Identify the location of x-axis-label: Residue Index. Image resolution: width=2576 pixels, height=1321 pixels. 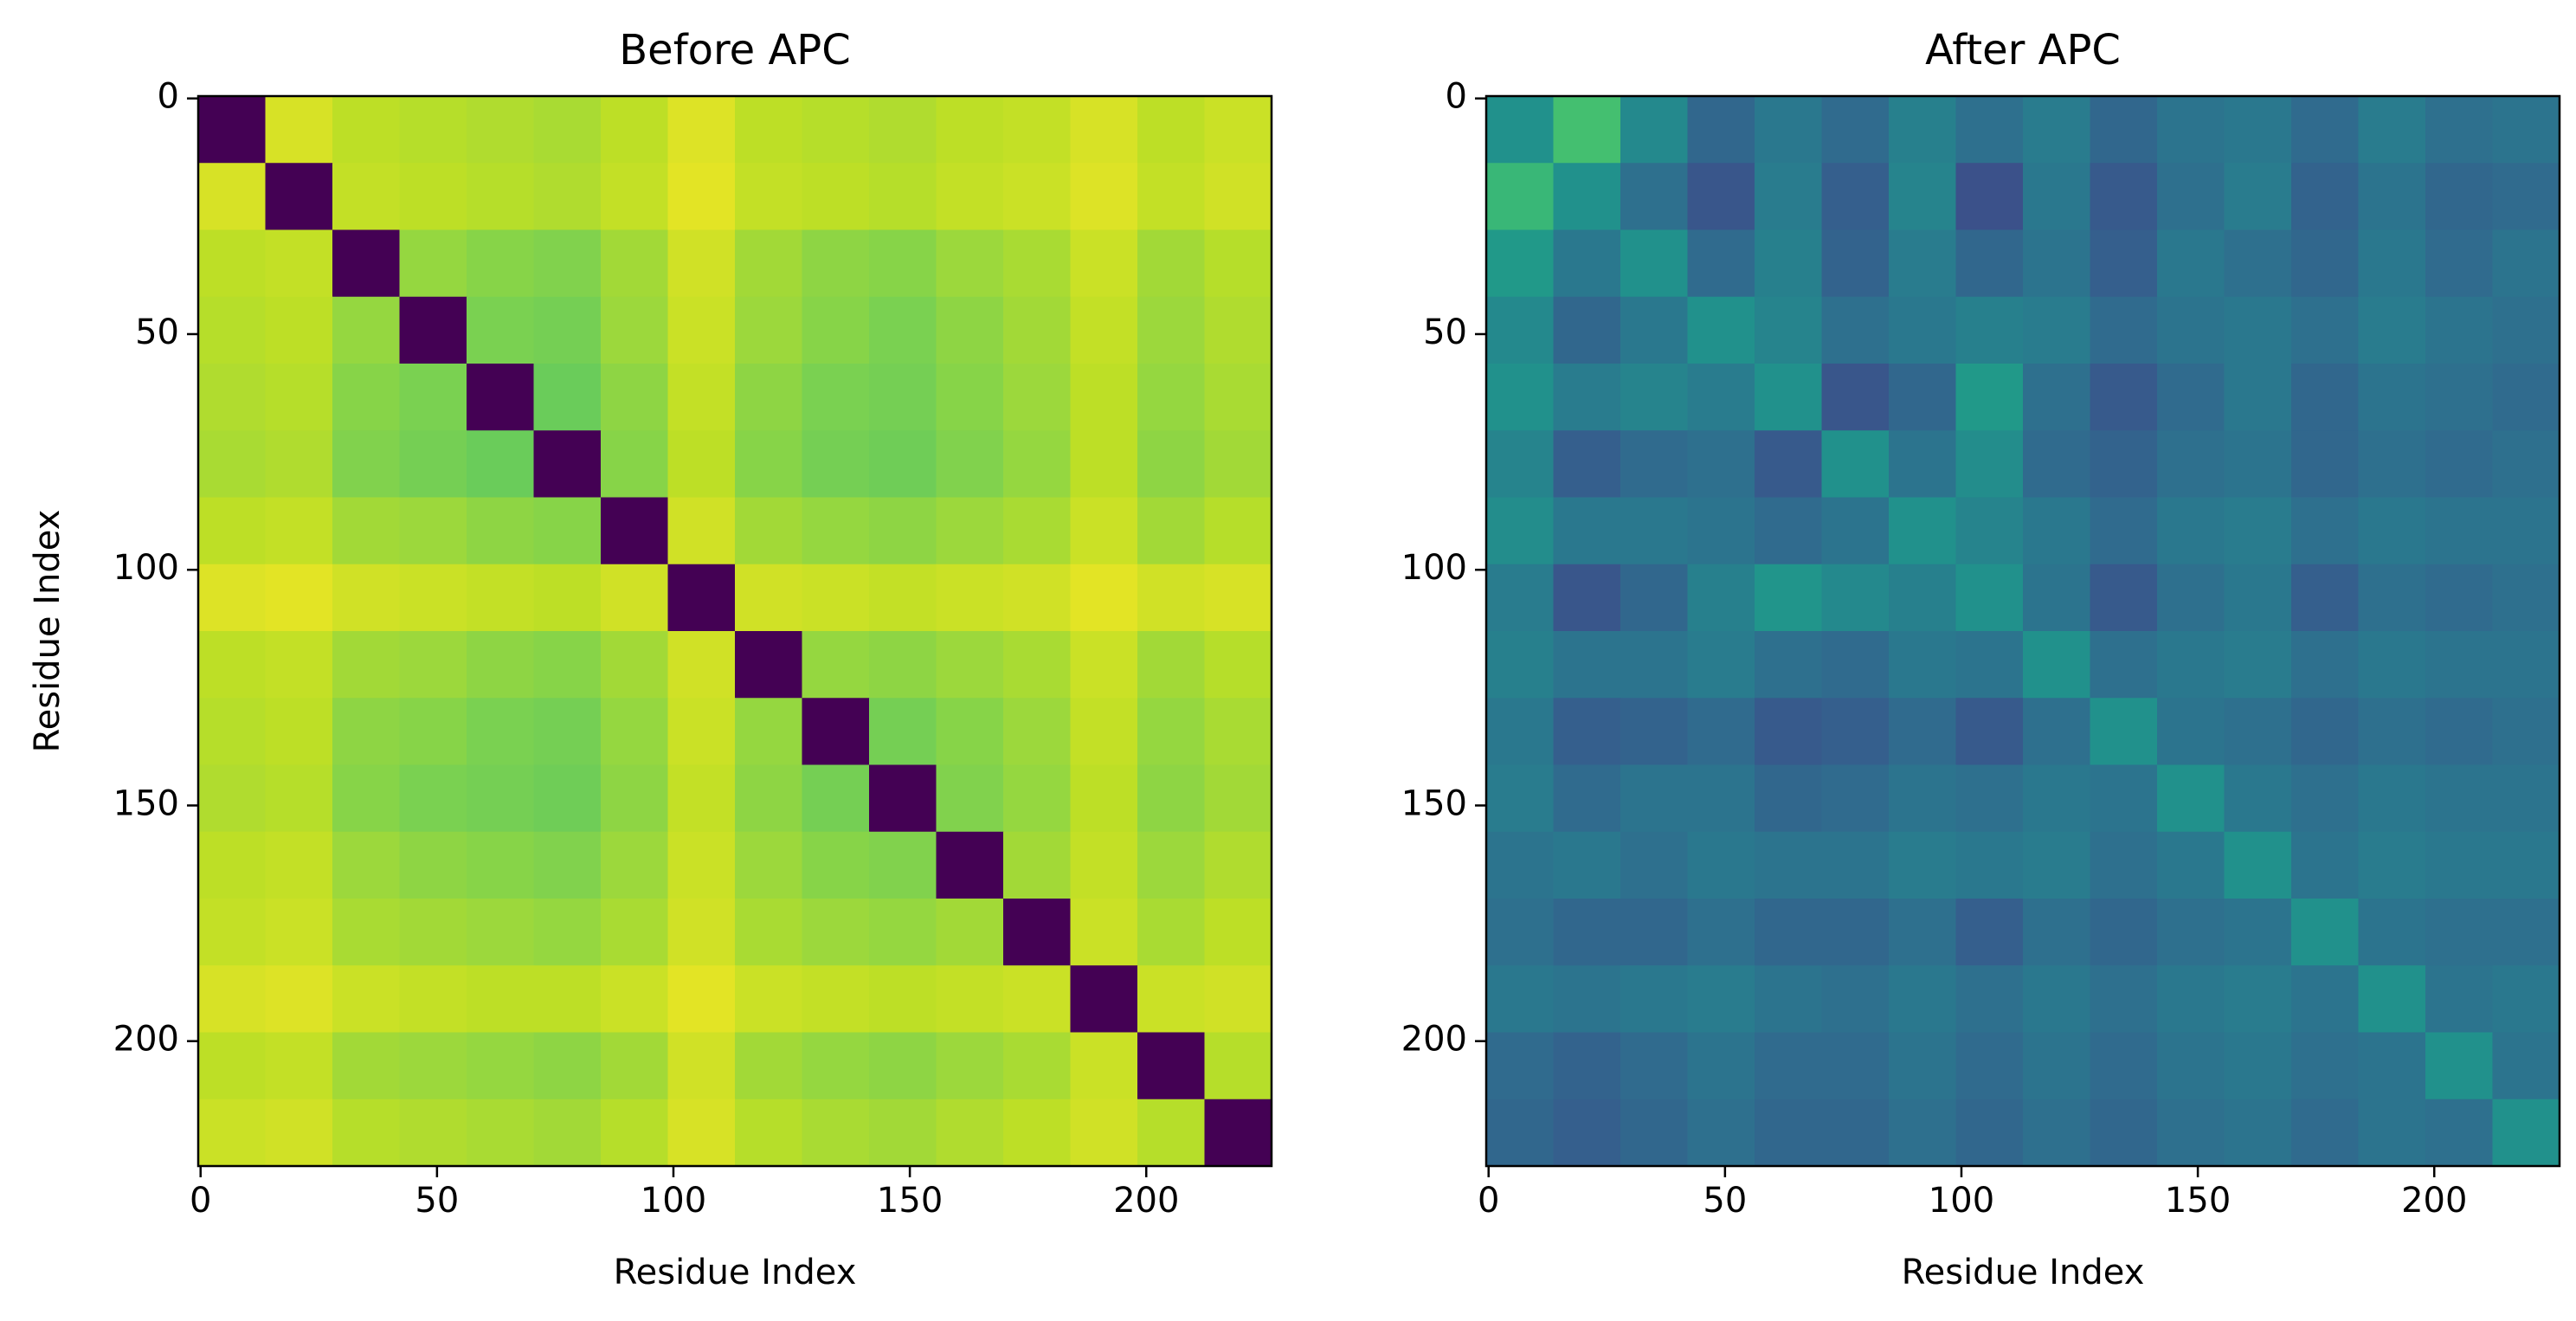
(735, 1272).